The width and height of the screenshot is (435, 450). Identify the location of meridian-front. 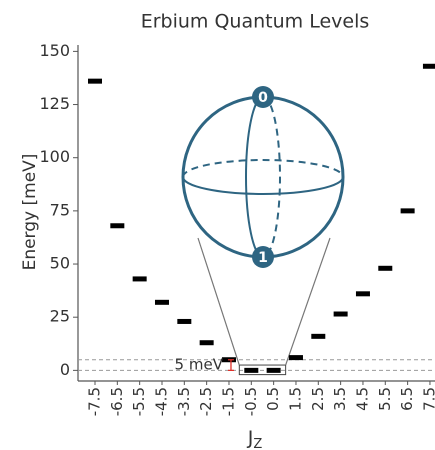
(254, 177).